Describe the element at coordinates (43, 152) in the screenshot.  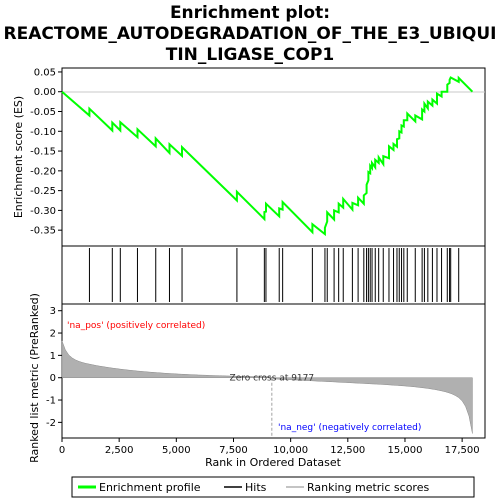
I see `es-tick-label: -0.15` at that location.